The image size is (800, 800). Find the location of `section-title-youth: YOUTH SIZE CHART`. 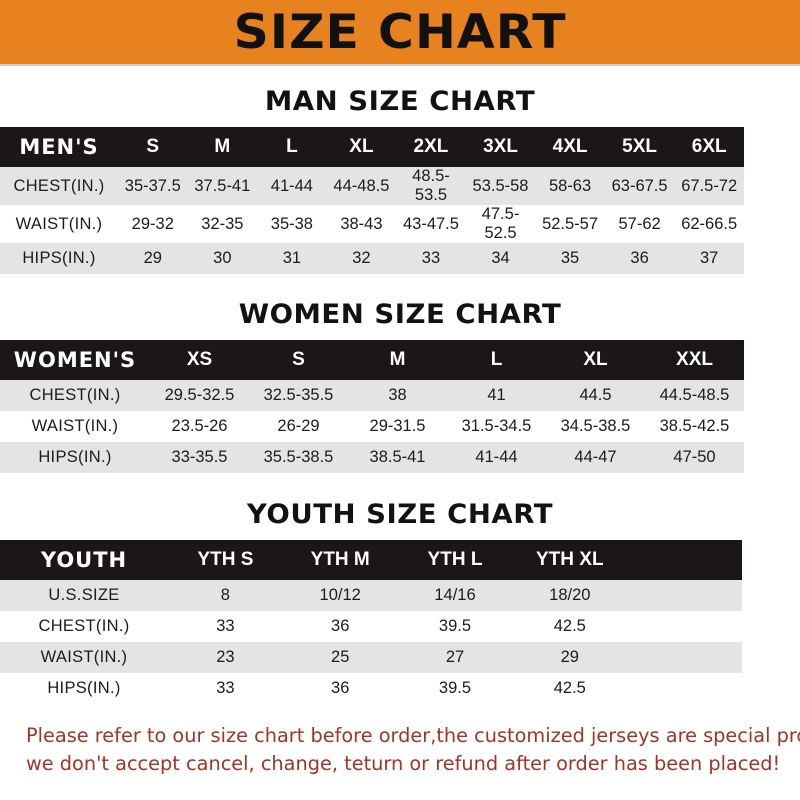

section-title-youth: YOUTH SIZE CHART is located at coordinates (400, 514).